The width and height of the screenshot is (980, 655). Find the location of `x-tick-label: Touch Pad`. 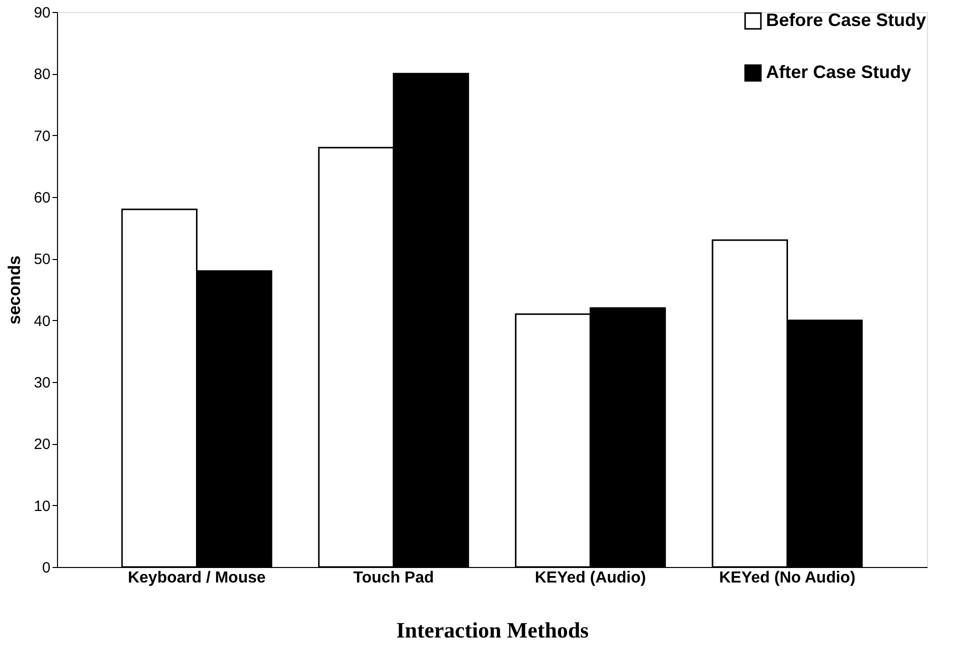

x-tick-label: Touch Pad is located at coordinates (393, 578).